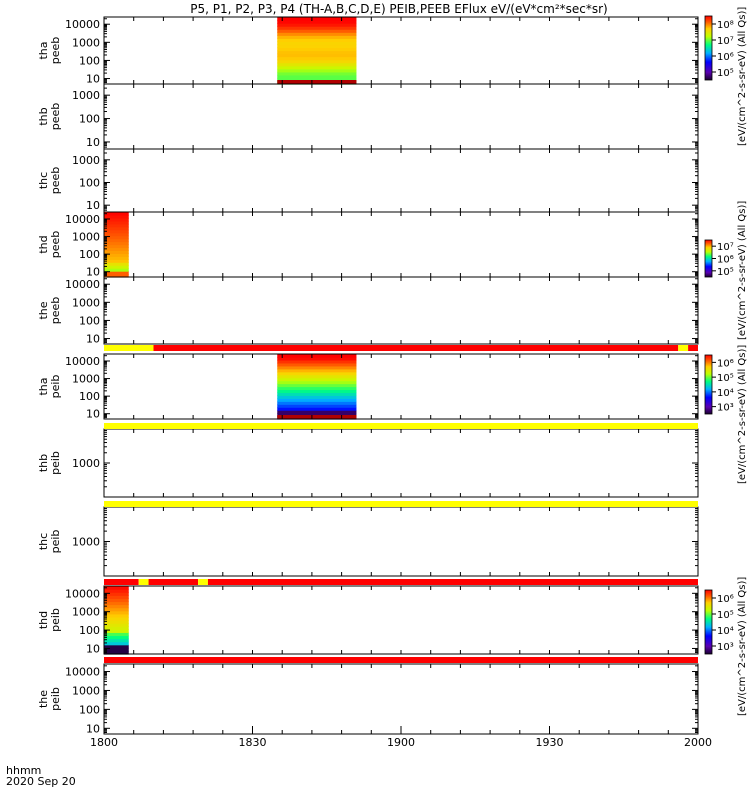  What do you see at coordinates (726, 414) in the screenshot?
I see `colorbar-cb-ion: 10³ 10⁴ 10⁵ 10⁶ [eV/(cm^2-s-sr-eV) (All Qs)]` at bounding box center [726, 414].